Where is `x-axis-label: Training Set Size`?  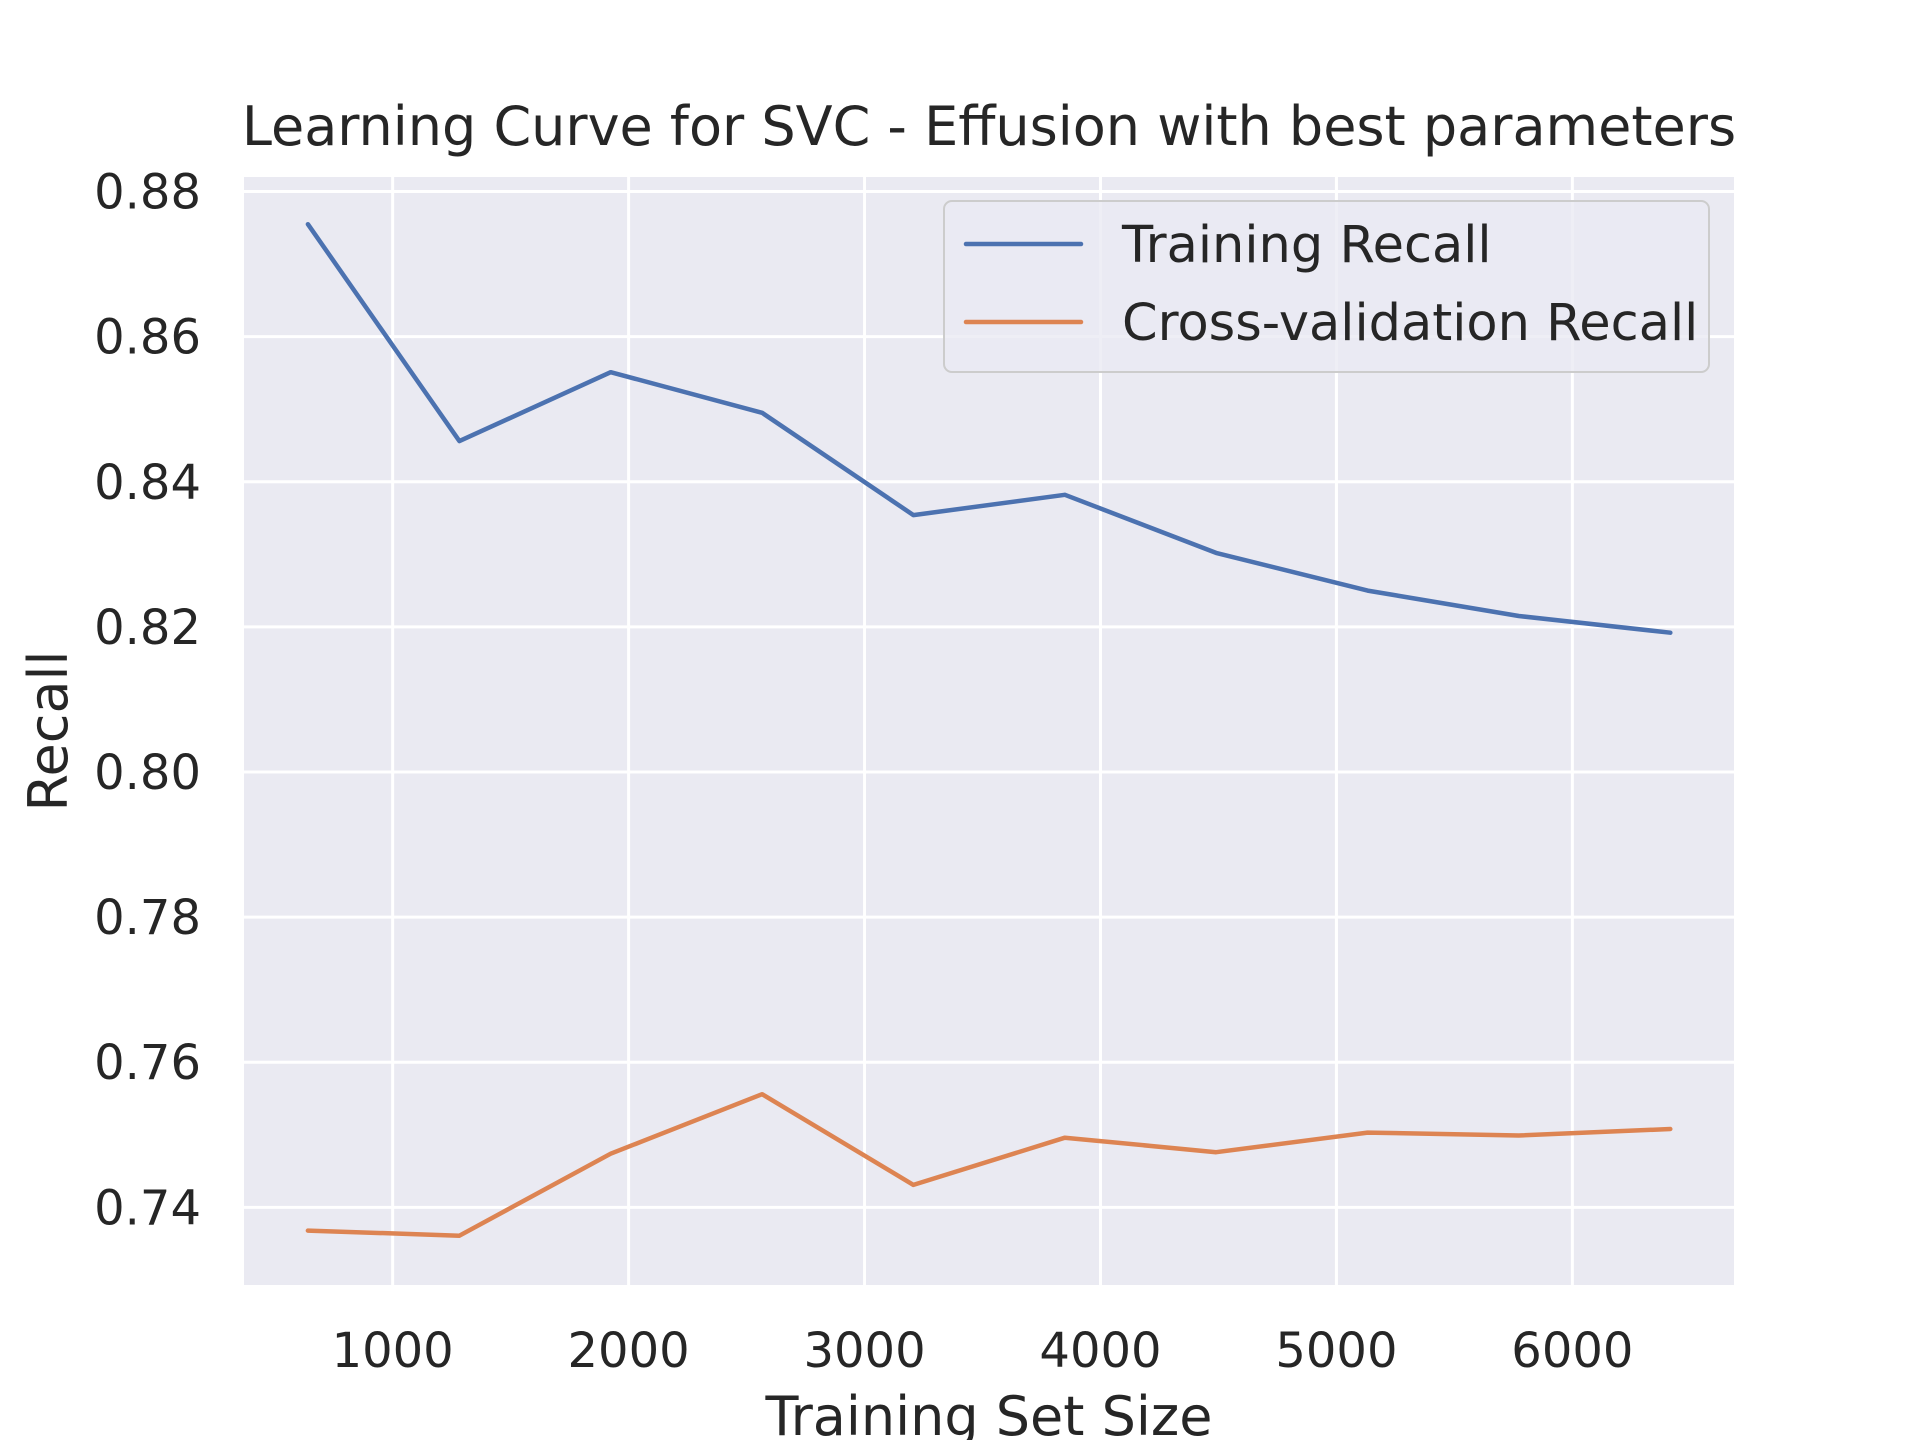
x-axis-label: Training Set Size is located at coordinates (989, 1412).